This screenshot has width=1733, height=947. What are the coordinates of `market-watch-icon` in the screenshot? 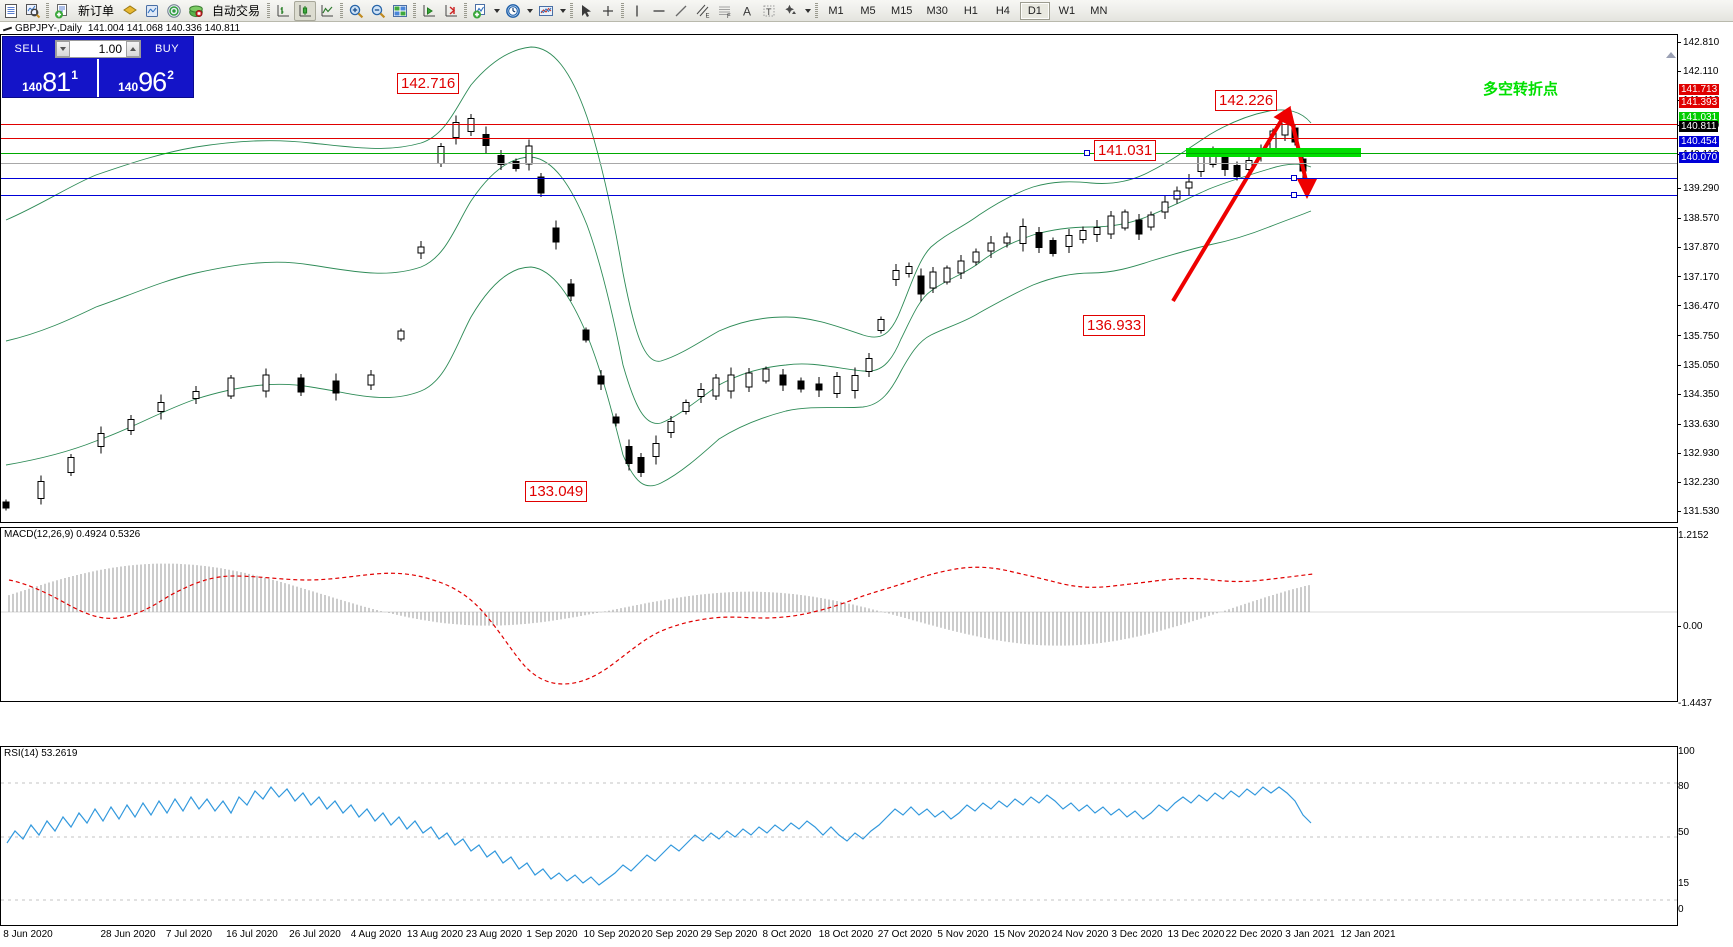 It's located at (33, 11).